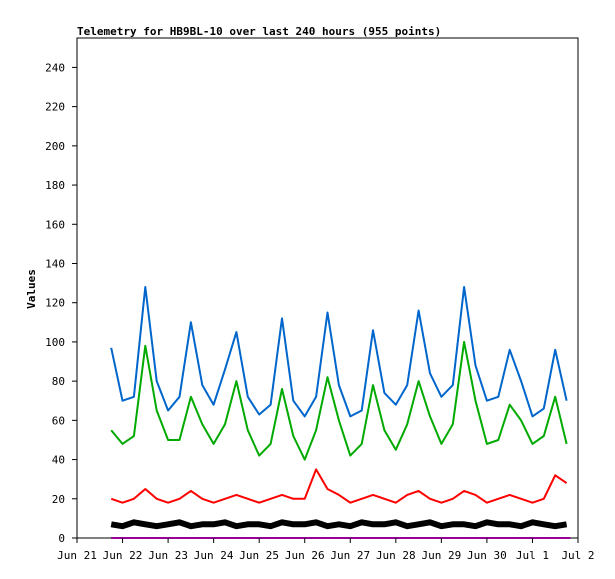  I want to click on y-tick-label: 60, so click(58, 420).